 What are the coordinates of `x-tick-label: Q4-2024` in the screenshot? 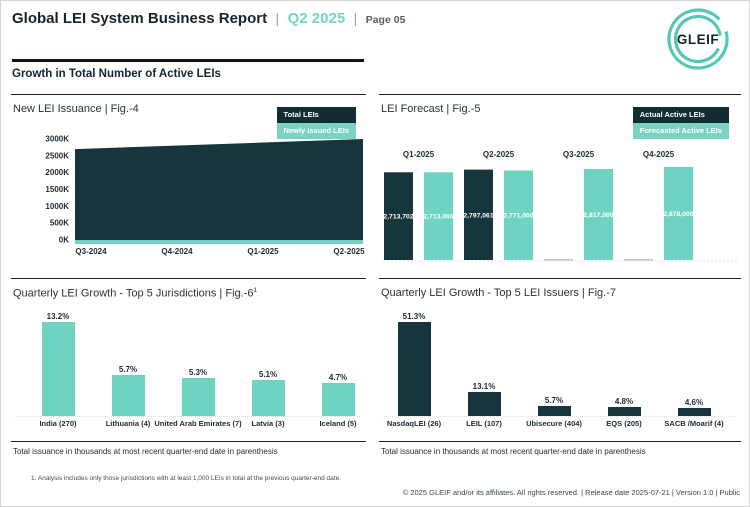 It's located at (177, 251).